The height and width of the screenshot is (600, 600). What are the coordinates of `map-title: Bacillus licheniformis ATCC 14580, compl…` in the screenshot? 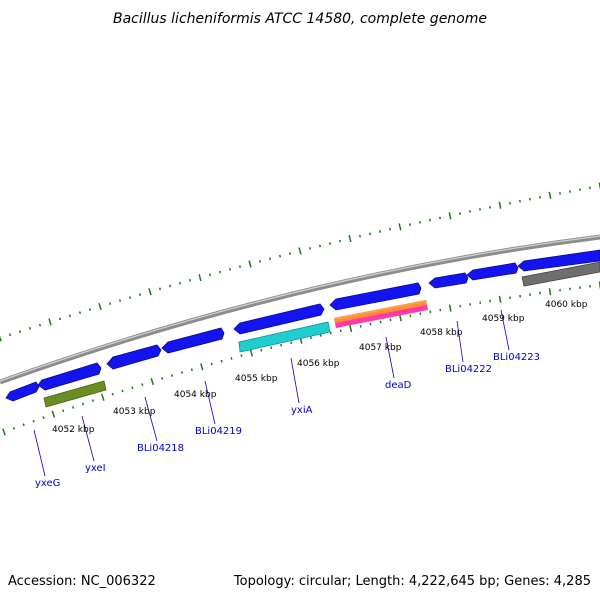 It's located at (300, 19).